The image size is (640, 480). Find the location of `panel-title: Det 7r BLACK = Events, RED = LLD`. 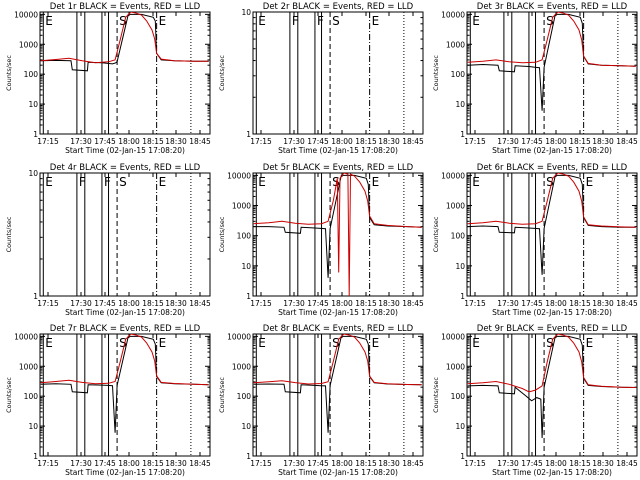

panel-title: Det 7r BLACK = Events, RED = LLD is located at coordinates (125, 329).